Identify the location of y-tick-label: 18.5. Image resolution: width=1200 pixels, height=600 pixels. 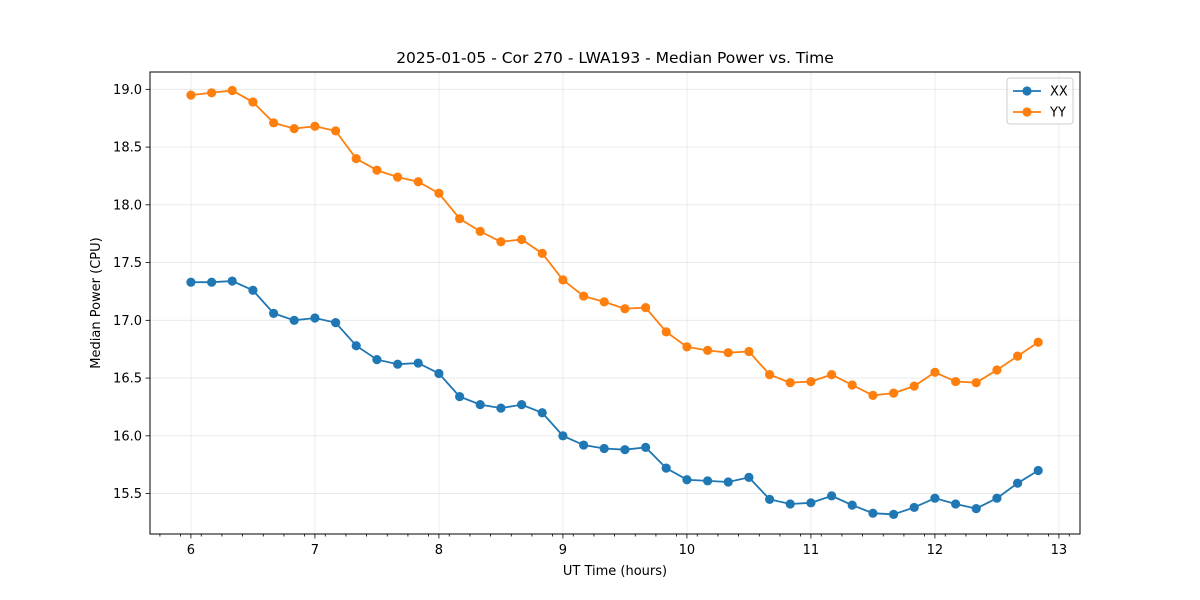
(127, 148).